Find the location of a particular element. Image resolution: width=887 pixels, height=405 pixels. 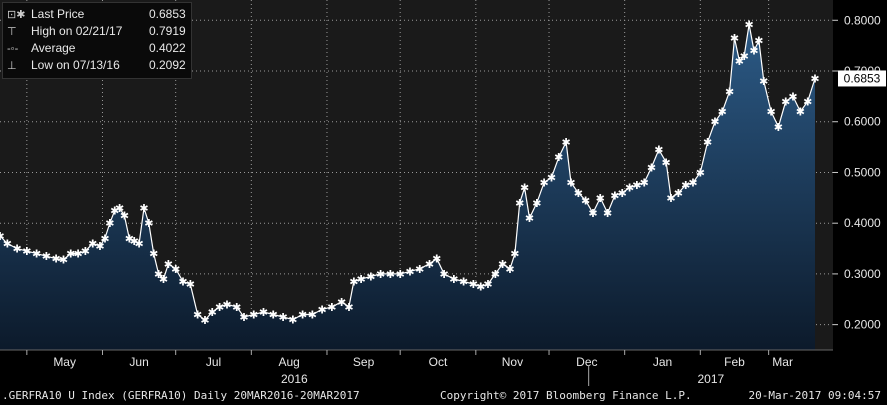

legend-last-price-label: Last Price is located at coordinates (58, 14).